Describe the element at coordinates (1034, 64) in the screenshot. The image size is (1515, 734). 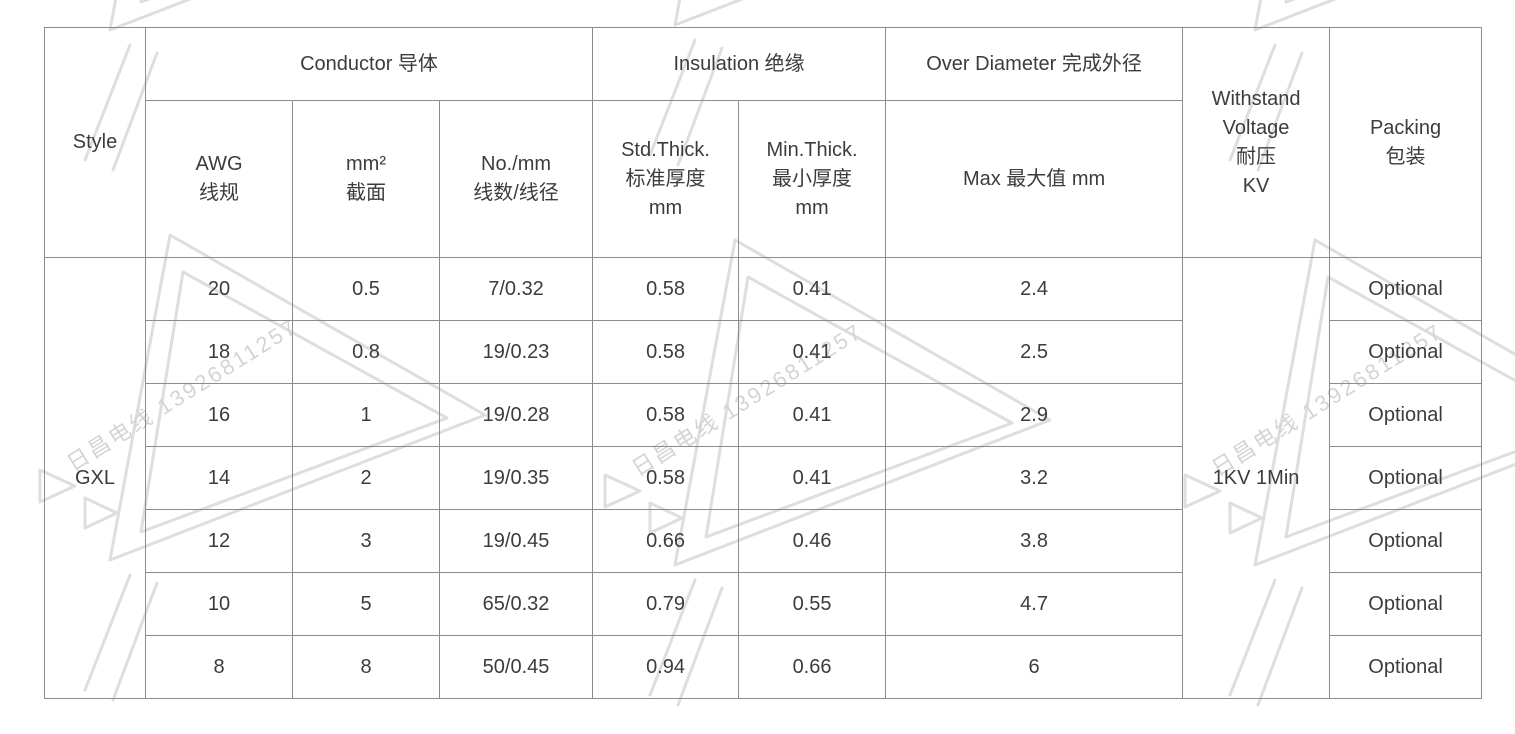
I see `over-diameter-group-header: Over Diameter 完成外径` at that location.